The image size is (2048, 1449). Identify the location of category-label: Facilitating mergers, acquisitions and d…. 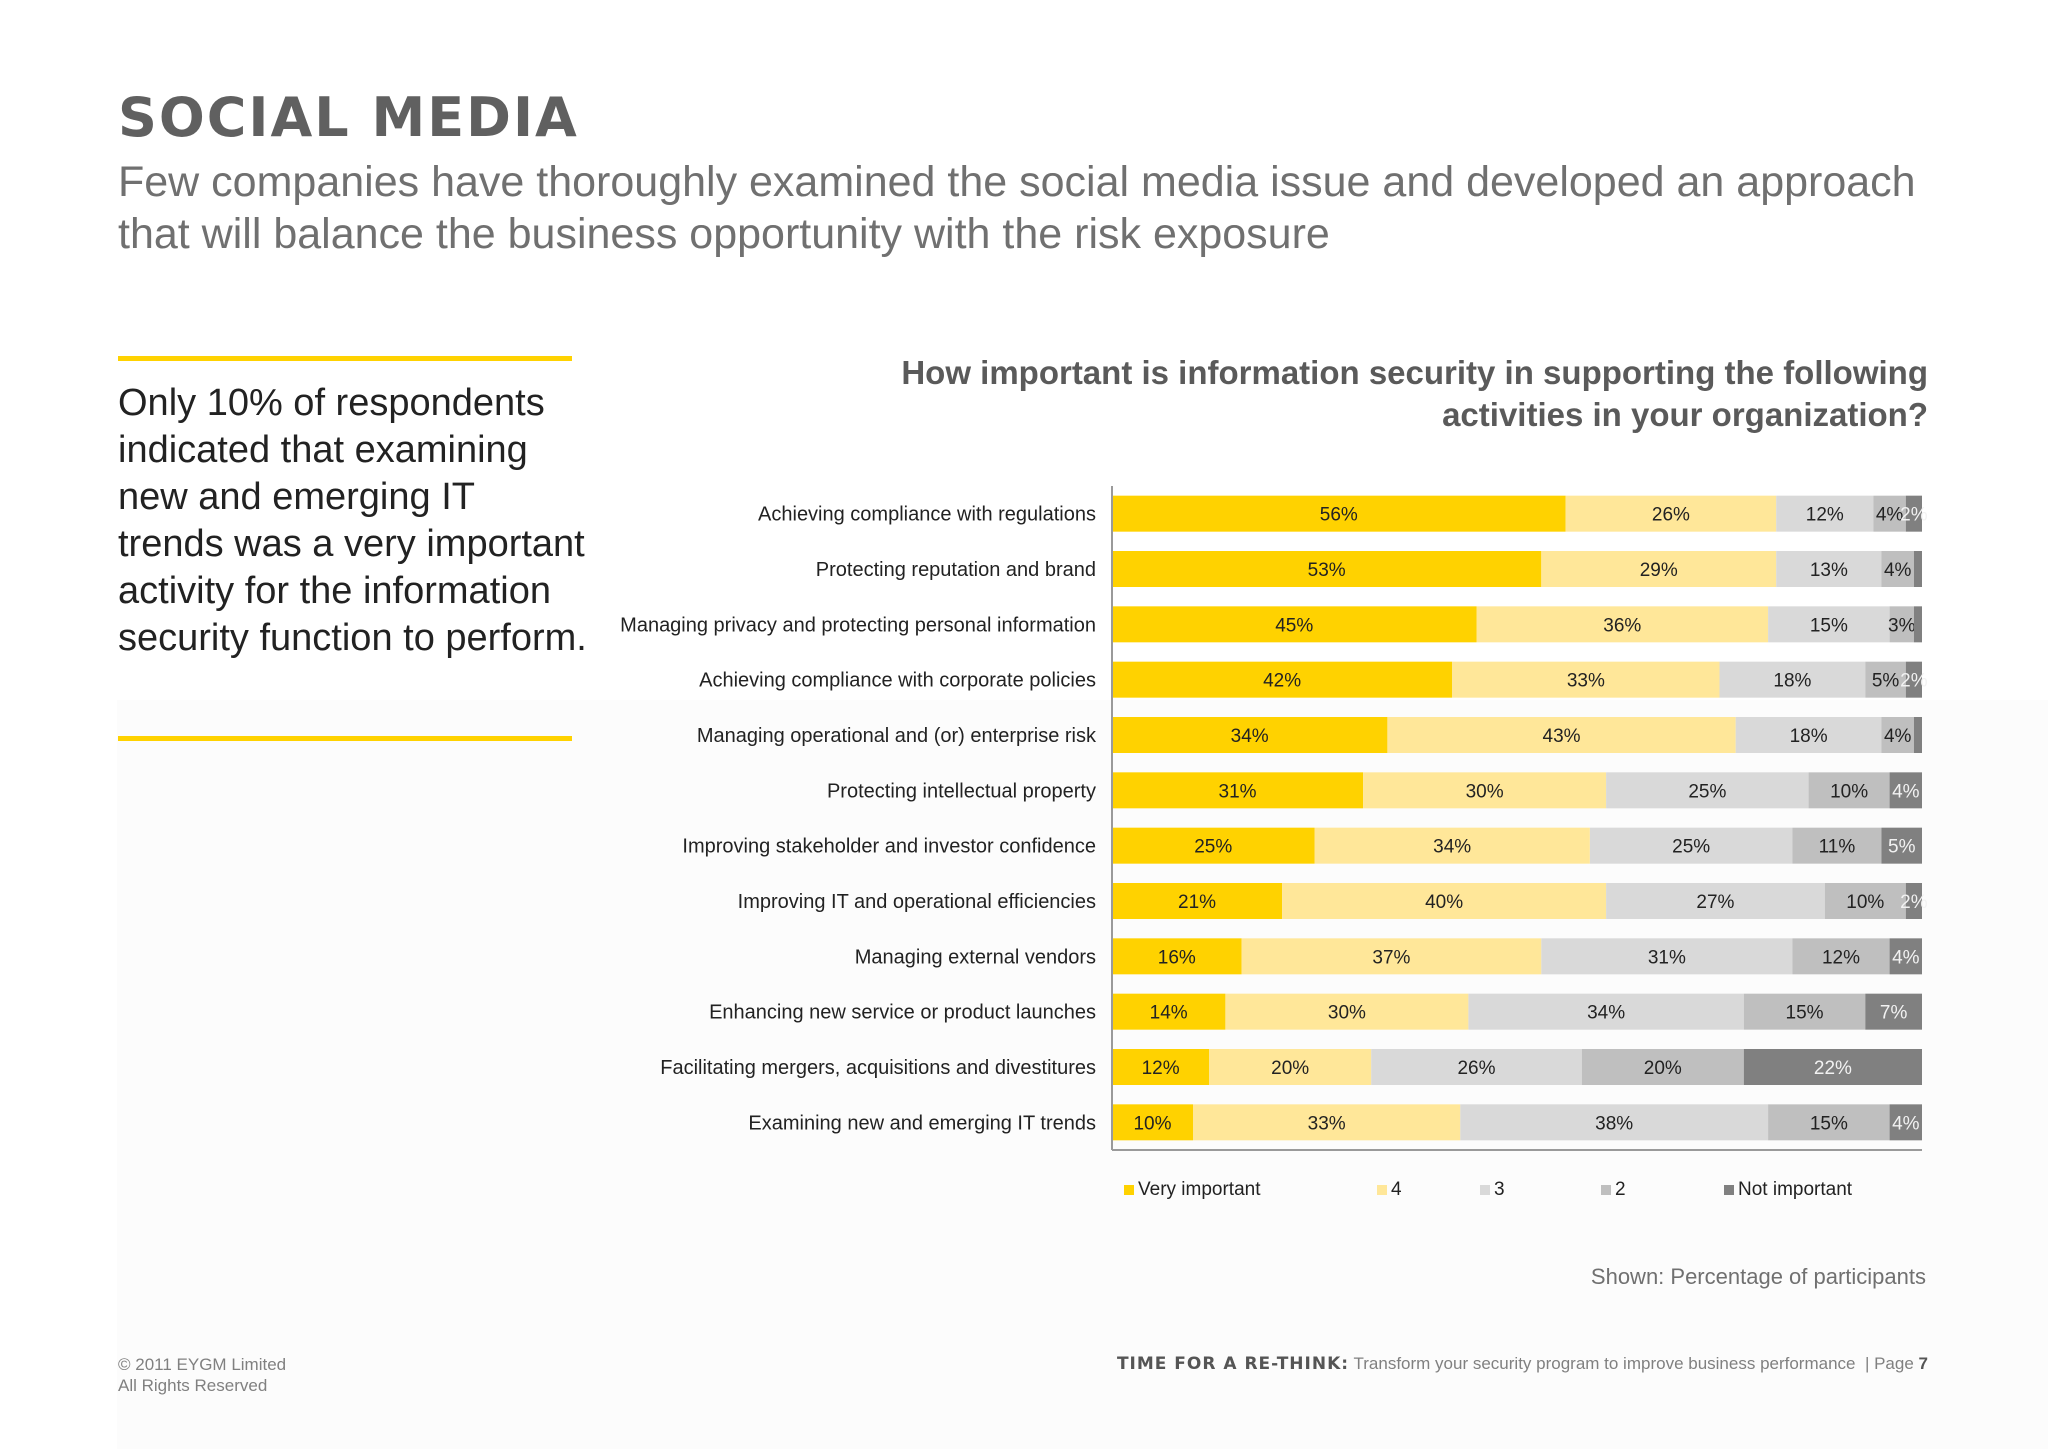
(878, 1068).